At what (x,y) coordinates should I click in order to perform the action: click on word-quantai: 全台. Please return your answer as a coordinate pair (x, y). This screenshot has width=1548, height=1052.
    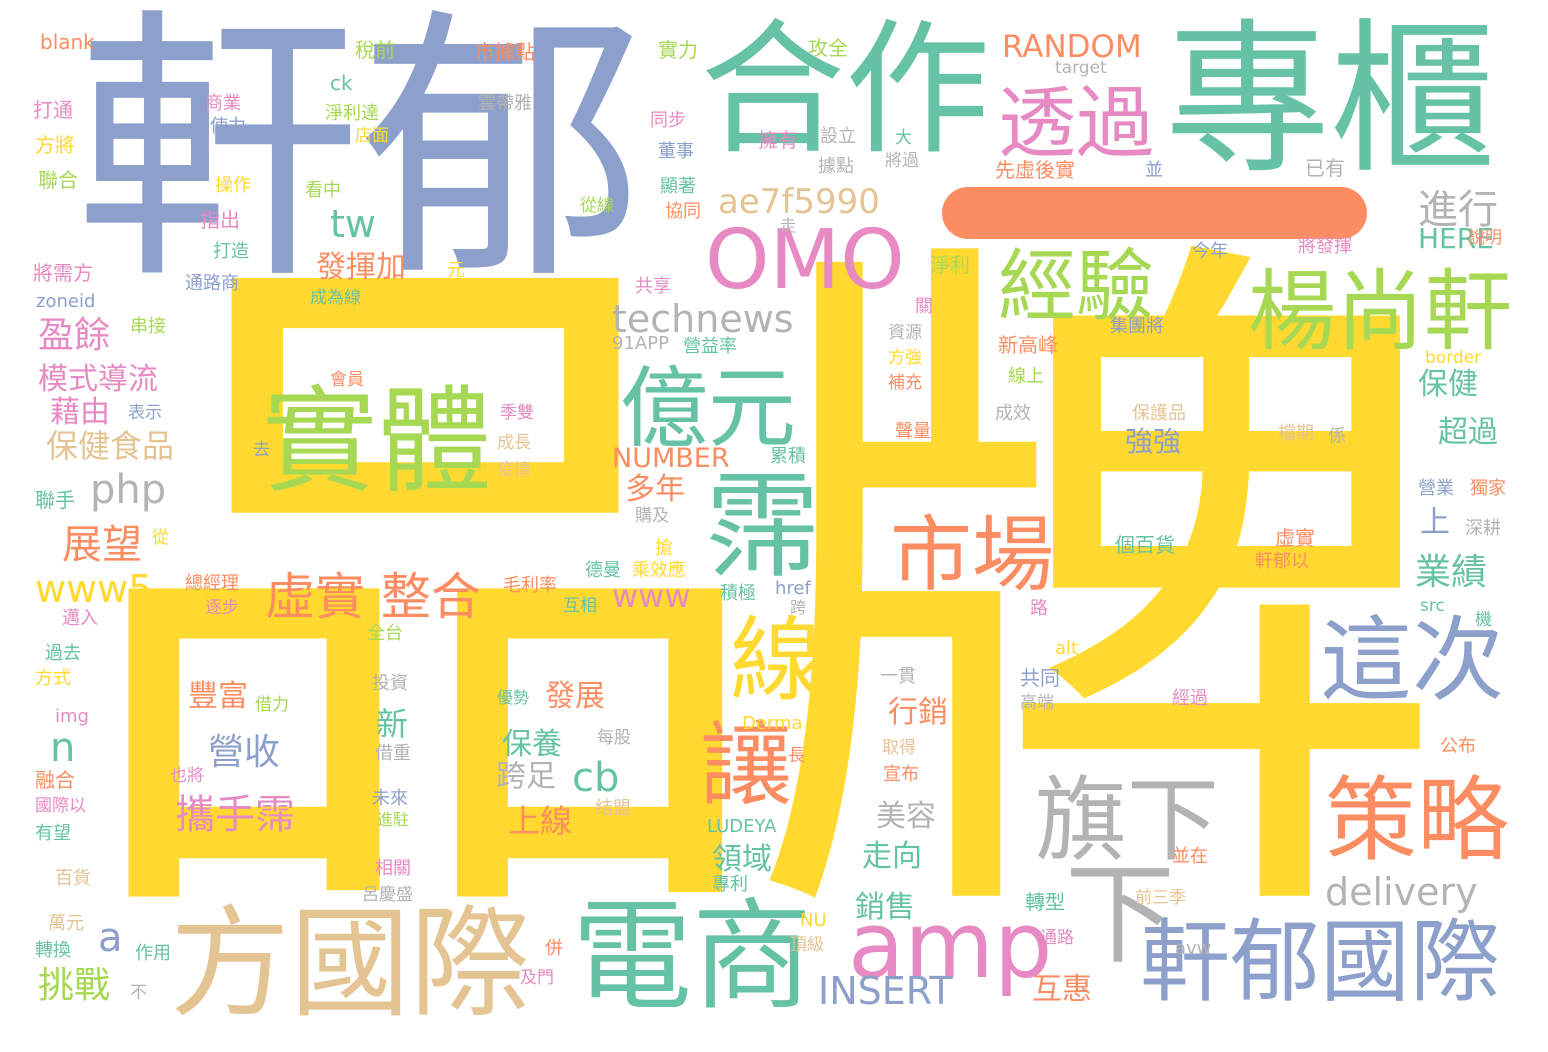
    Looking at the image, I should click on (385, 633).